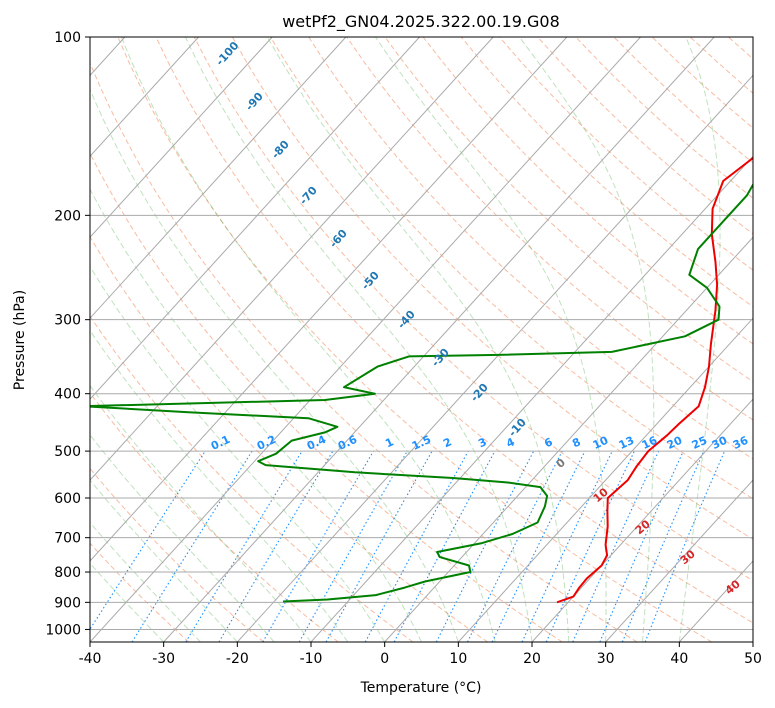 The height and width of the screenshot is (708, 775). I want to click on y-tick-label: 1000, so click(63, 630).